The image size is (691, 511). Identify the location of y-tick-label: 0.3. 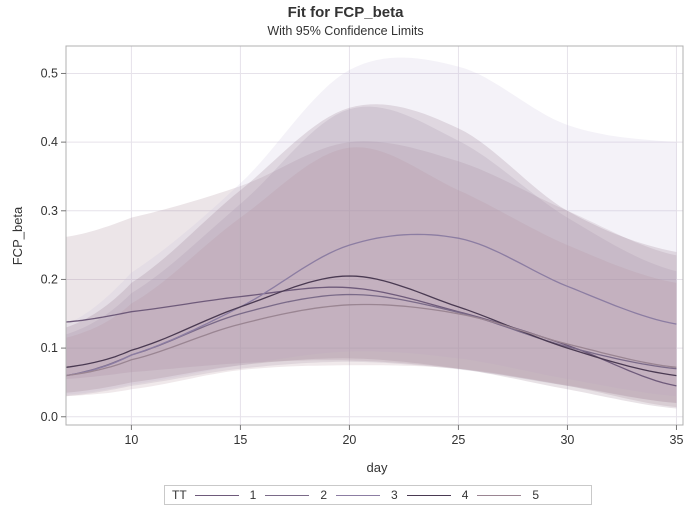
(49, 211).